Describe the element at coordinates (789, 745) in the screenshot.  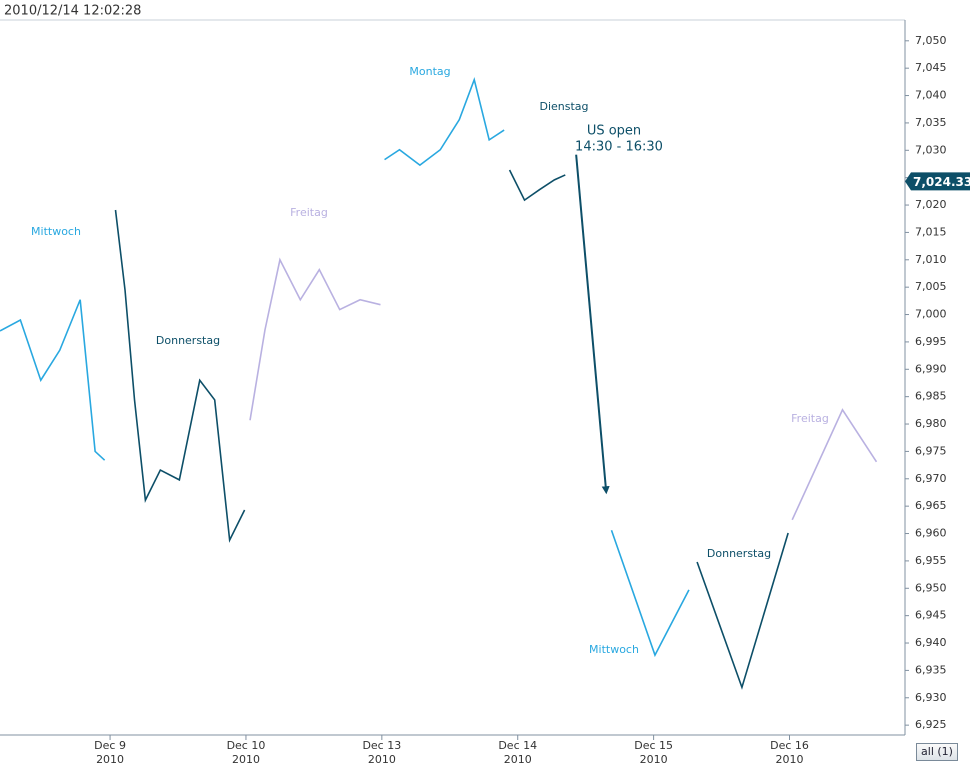
I see `x-tick-label: Dec 16` at that location.